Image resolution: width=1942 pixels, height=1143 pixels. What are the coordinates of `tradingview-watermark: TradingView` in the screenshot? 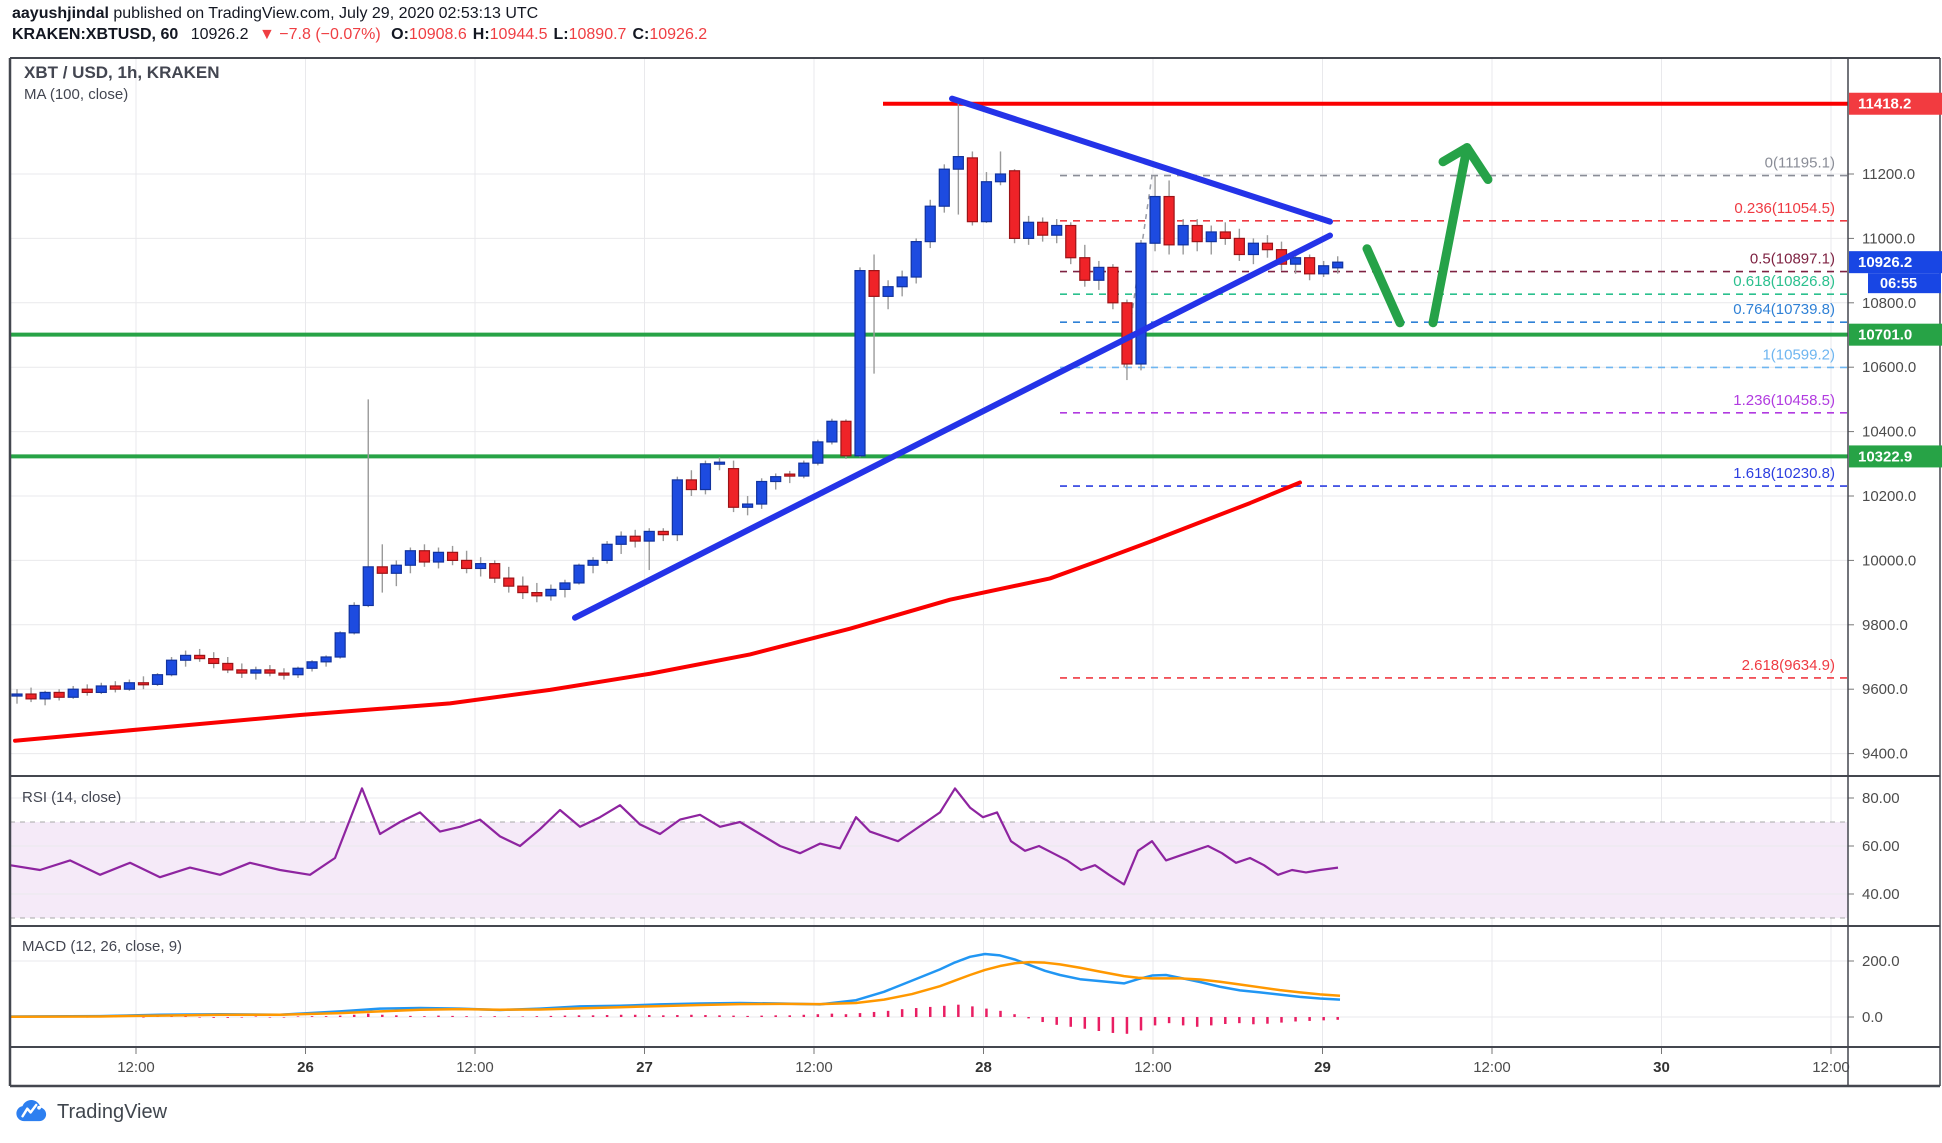 It's located at (91, 1112).